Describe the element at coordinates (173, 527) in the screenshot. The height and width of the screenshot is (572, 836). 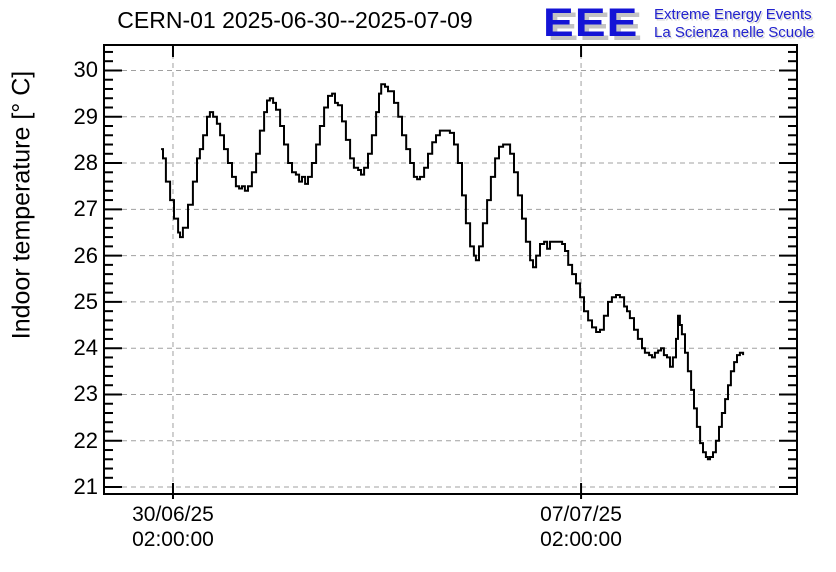
I see `x-tick-label: 30/06/25 02:00:00` at that location.